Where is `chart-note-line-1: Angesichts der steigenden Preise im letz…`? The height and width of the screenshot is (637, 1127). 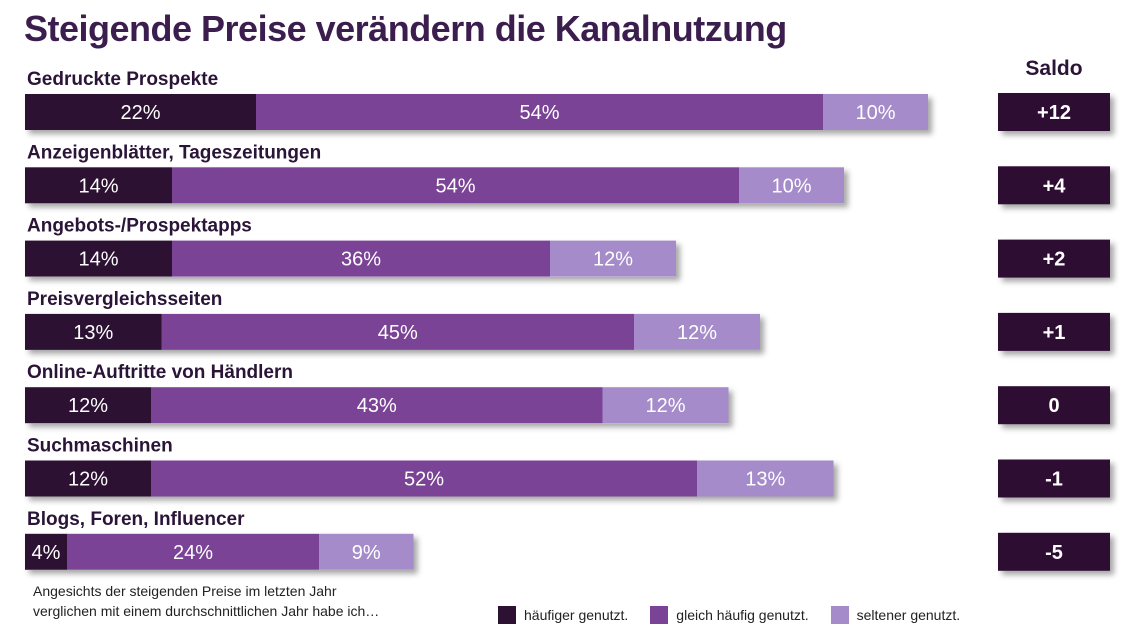
chart-note-line-1: Angesichts der steigenden Preise im letz… is located at coordinates (185, 591).